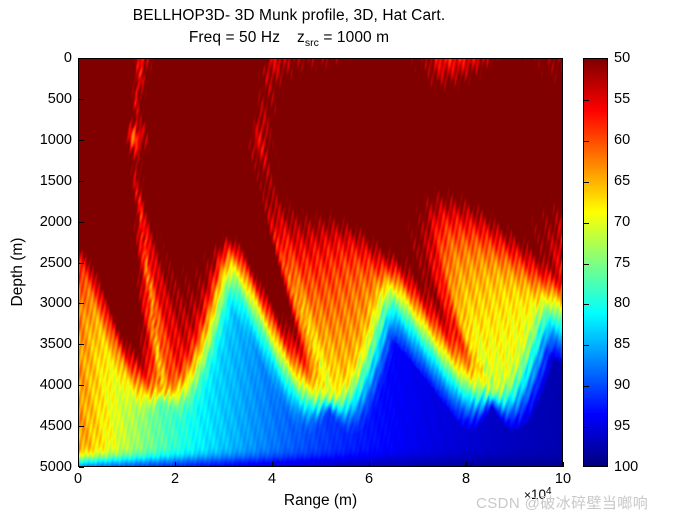  I want to click on x-axis-exponent: ×10⁴, so click(538, 494).